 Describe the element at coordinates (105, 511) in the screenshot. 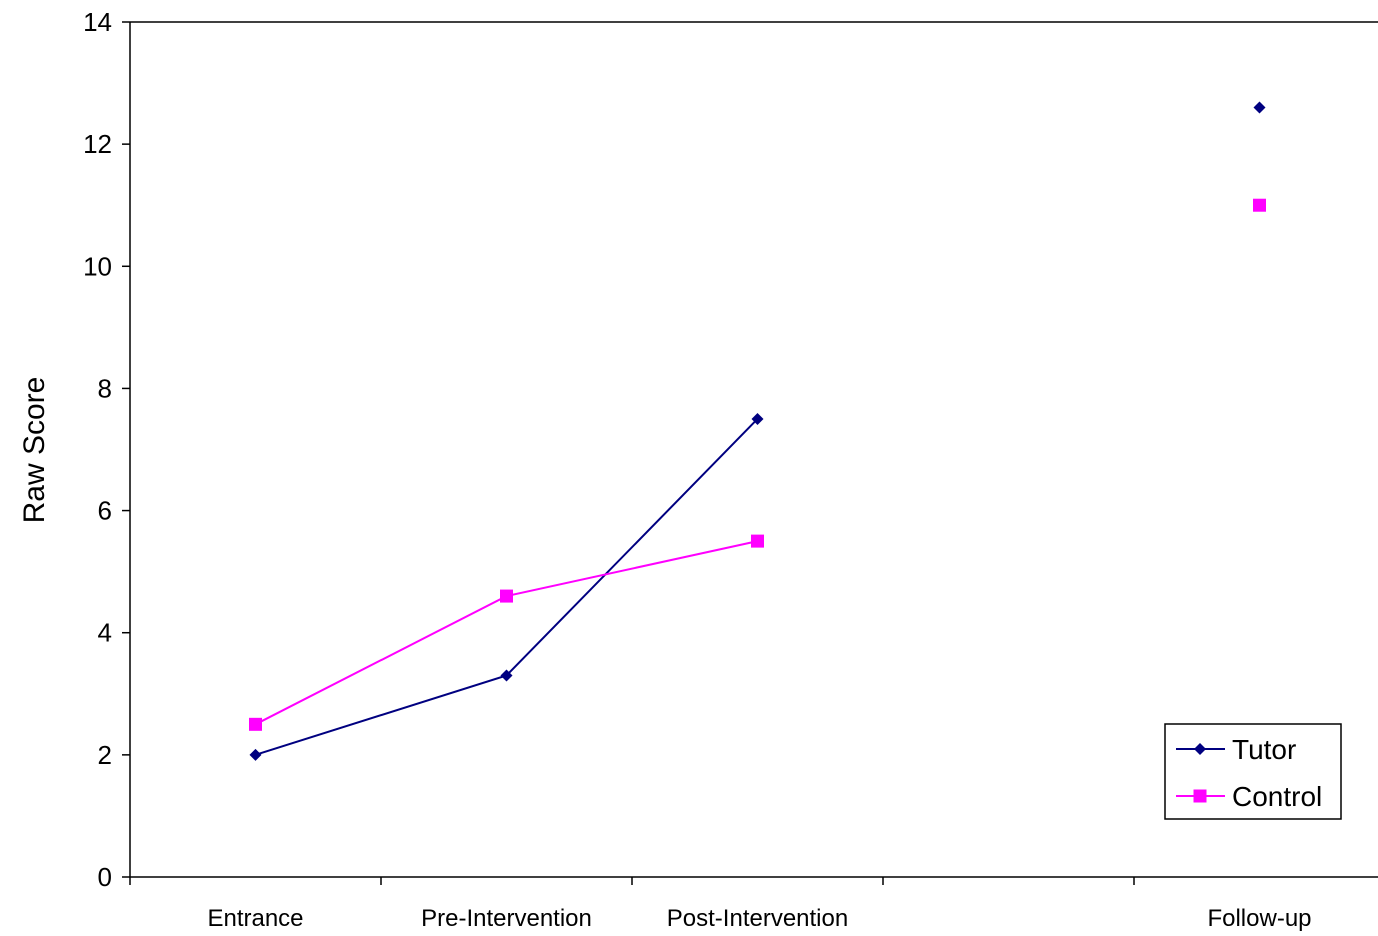

I see `y-tick-label: 6` at that location.